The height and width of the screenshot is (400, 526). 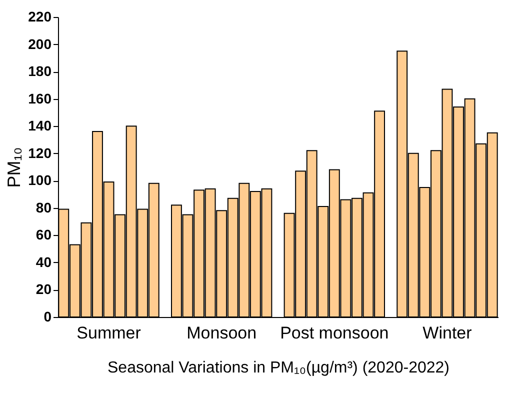 What do you see at coordinates (221, 333) in the screenshot?
I see `x-tick-label: Monsoon` at bounding box center [221, 333].